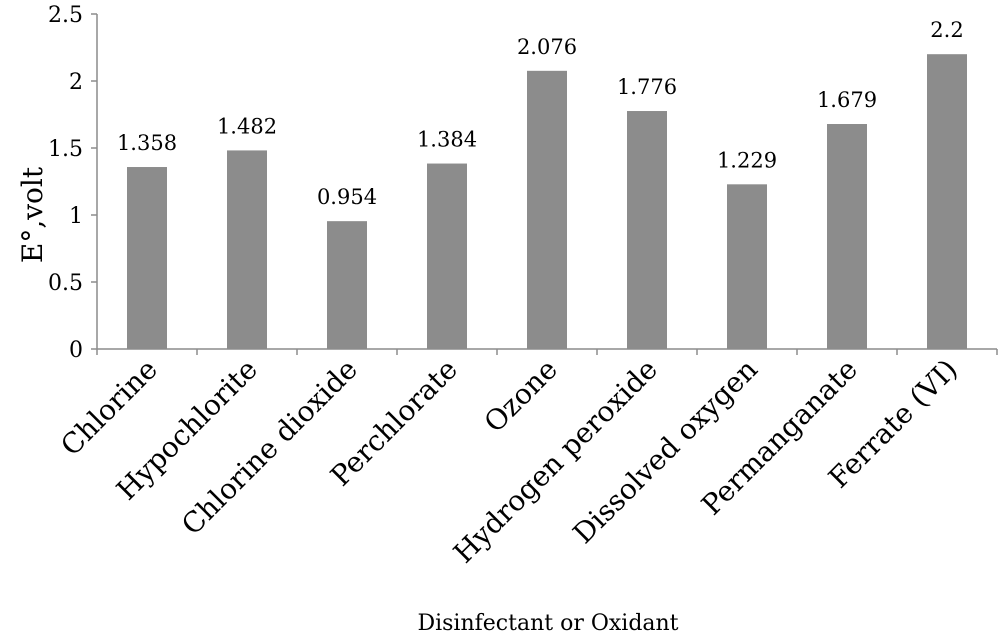  I want to click on data-label: 1.384, so click(447, 140).